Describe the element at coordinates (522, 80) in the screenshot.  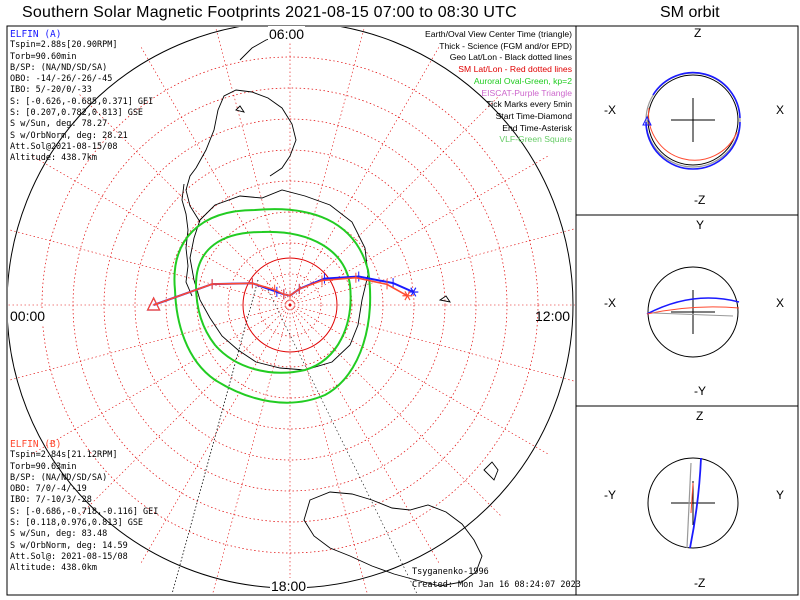
I see `legend-entry: Auroral Oval-Green, kp=2` at that location.